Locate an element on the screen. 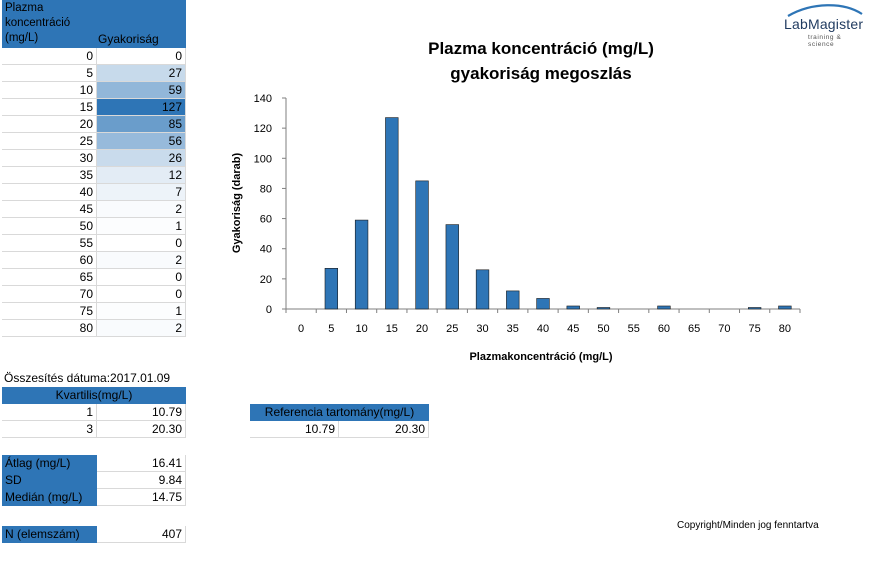  q3-value: 20.30 is located at coordinates (141, 429).